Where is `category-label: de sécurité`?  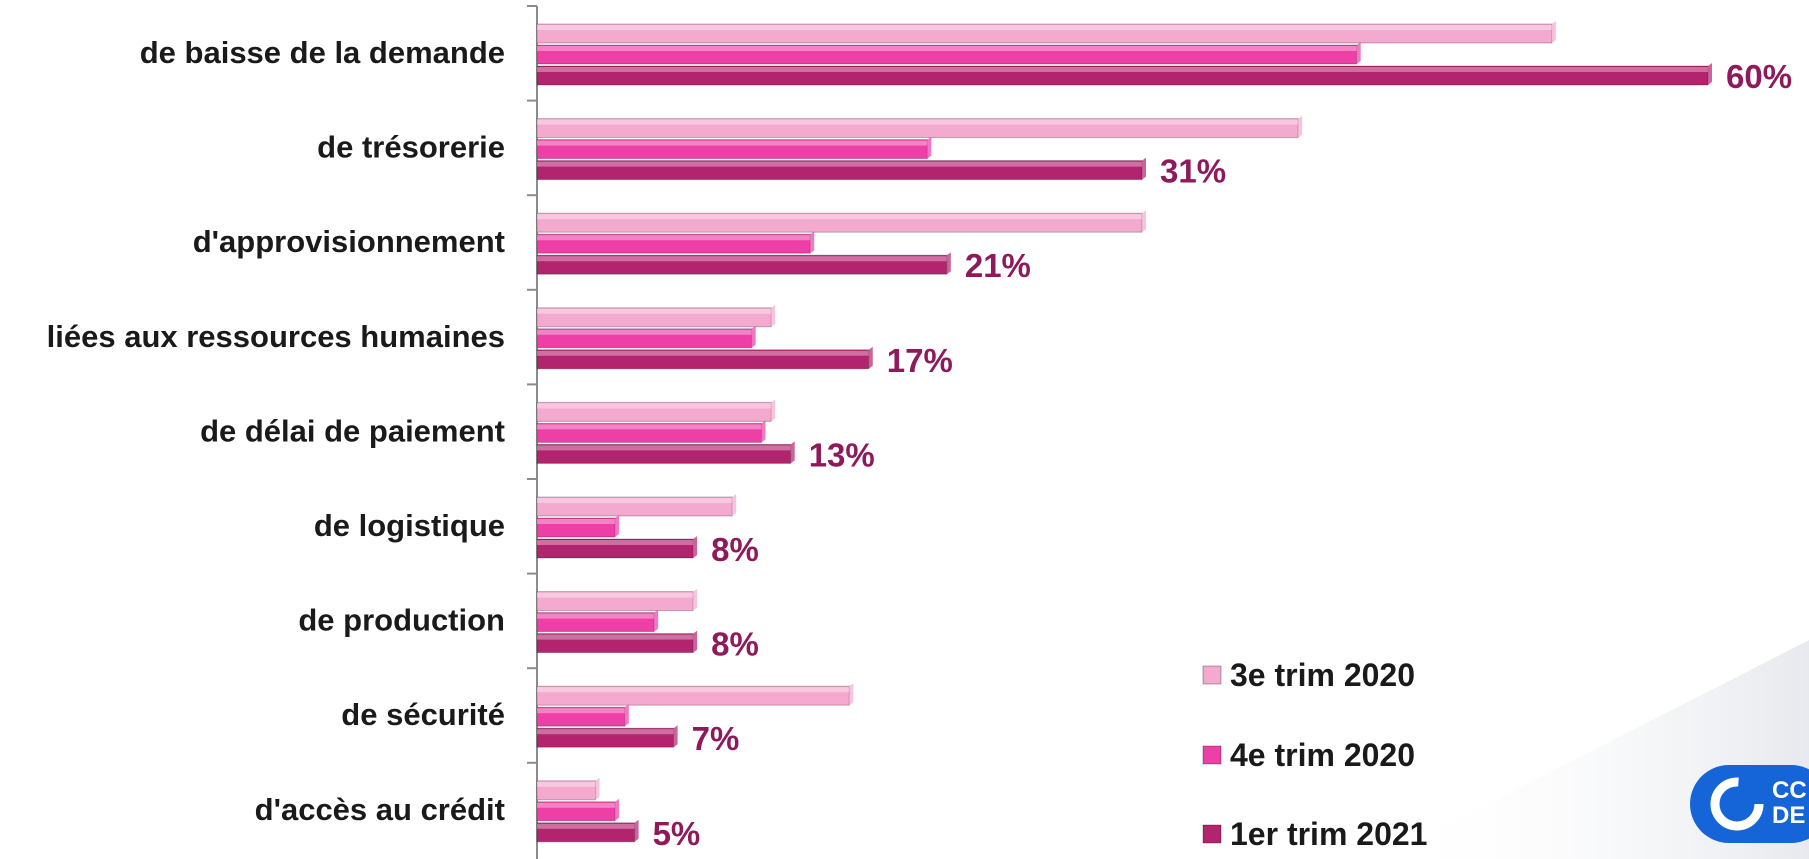 category-label: de sécurité is located at coordinates (423, 714).